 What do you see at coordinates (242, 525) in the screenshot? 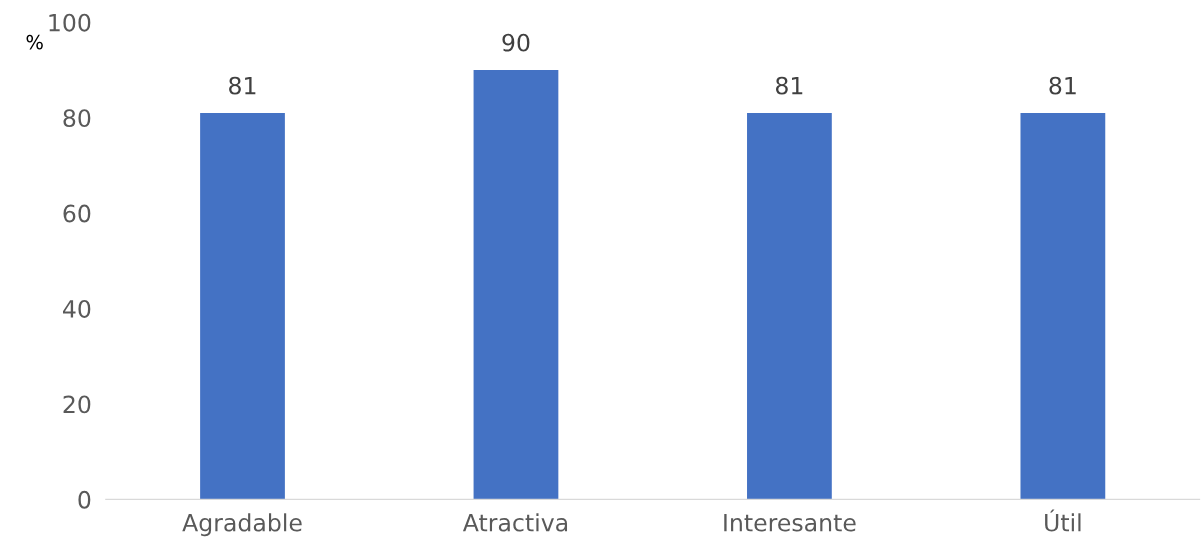
I see `x-tick-label: Agradable` at bounding box center [242, 525].